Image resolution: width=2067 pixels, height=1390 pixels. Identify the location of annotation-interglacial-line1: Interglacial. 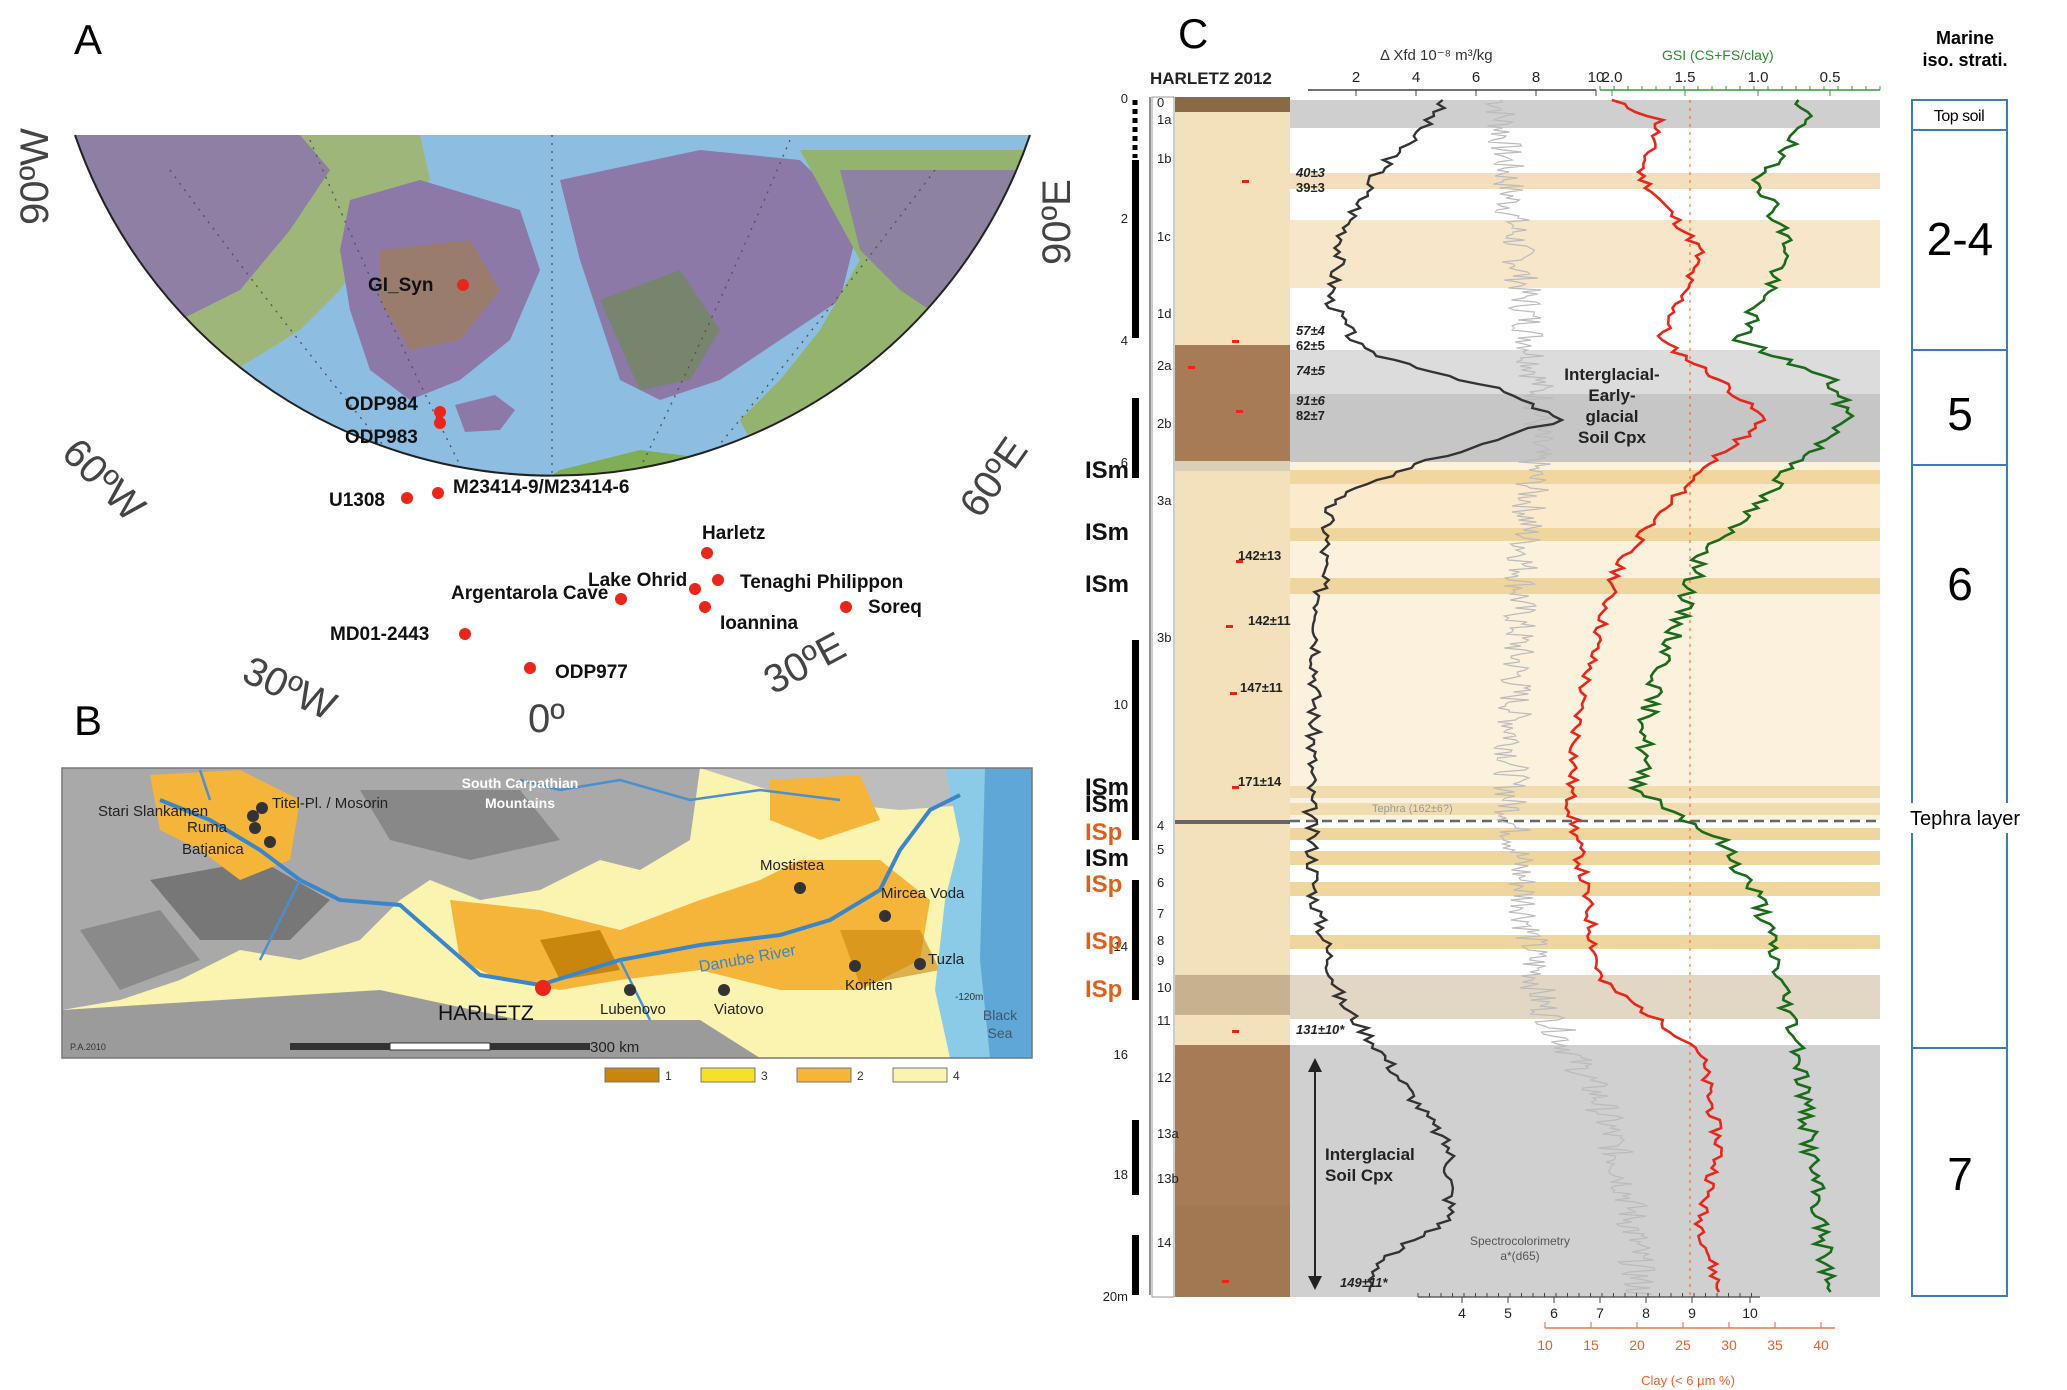
(1370, 1154).